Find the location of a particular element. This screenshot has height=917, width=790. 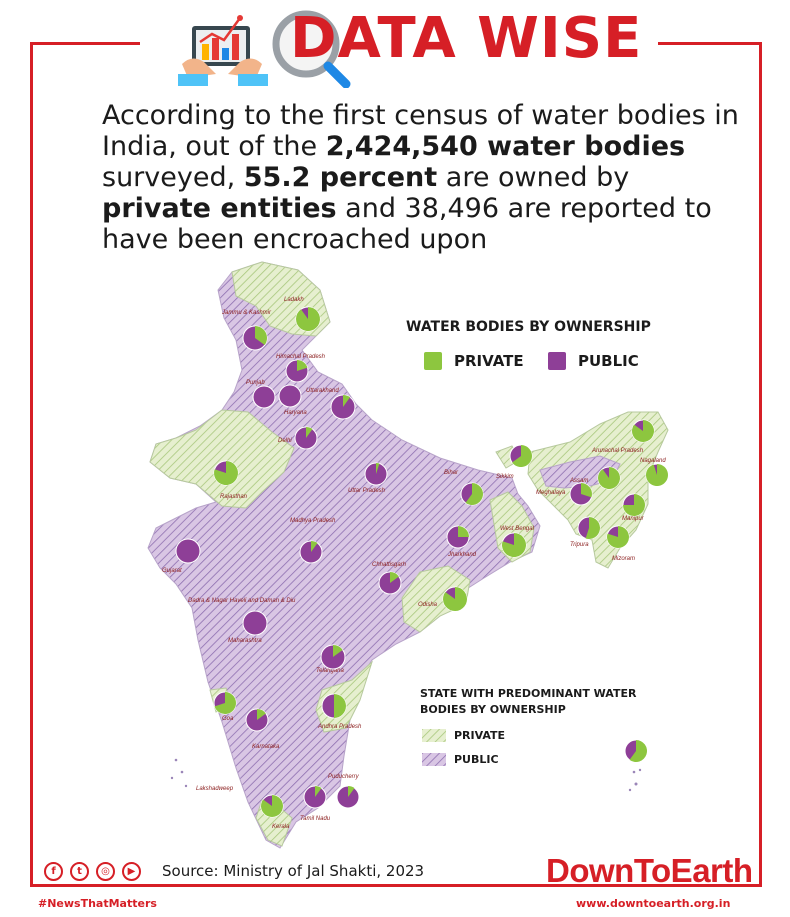

region-rajasthan-private is located at coordinates (222, 459).